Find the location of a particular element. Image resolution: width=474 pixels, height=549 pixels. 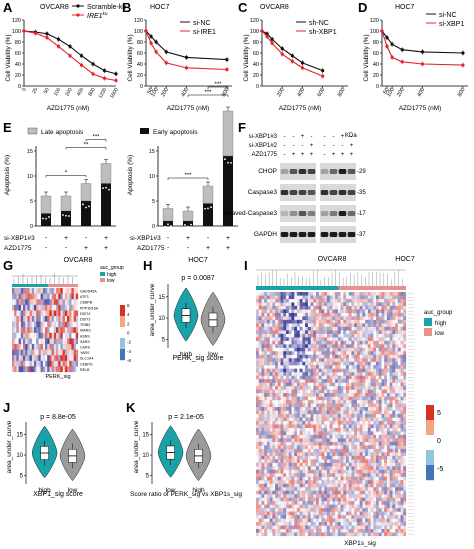

scale-tick-label: -2 is located at coordinates (129, 342).